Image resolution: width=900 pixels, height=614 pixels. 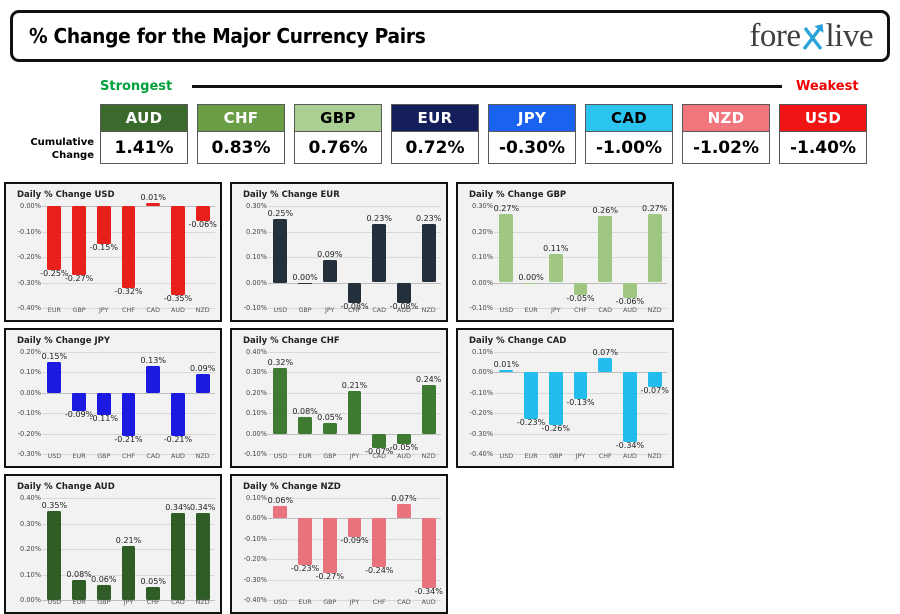 What do you see at coordinates (54, 401) in the screenshot?
I see `bar-slot: 0.15%` at bounding box center [54, 401].